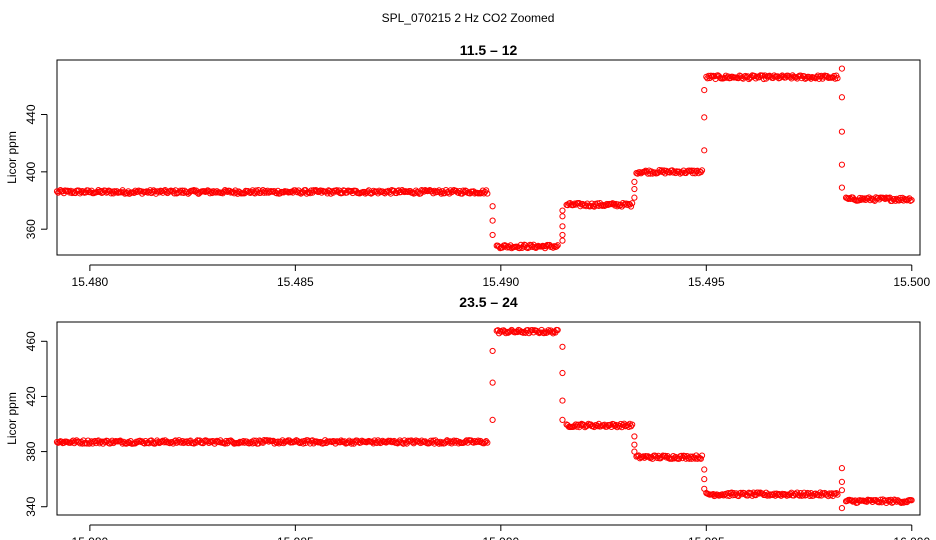  What do you see at coordinates (706, 282) in the screenshot?
I see `x-tick-label: 15.495` at bounding box center [706, 282].